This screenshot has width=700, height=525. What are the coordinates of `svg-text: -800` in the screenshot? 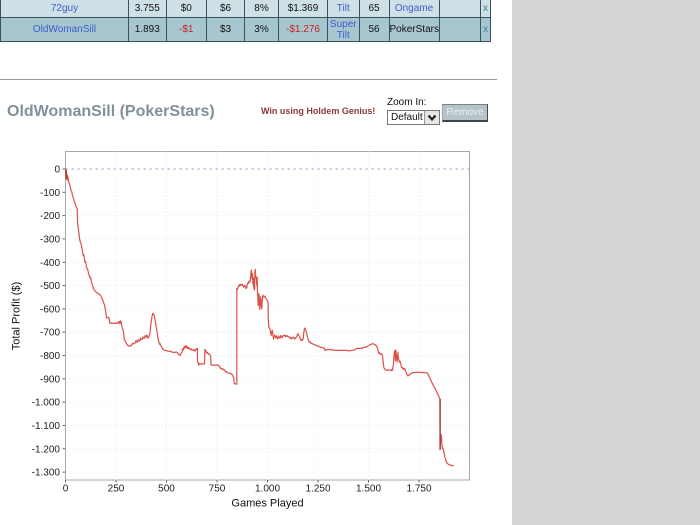 It's located at (50, 356).